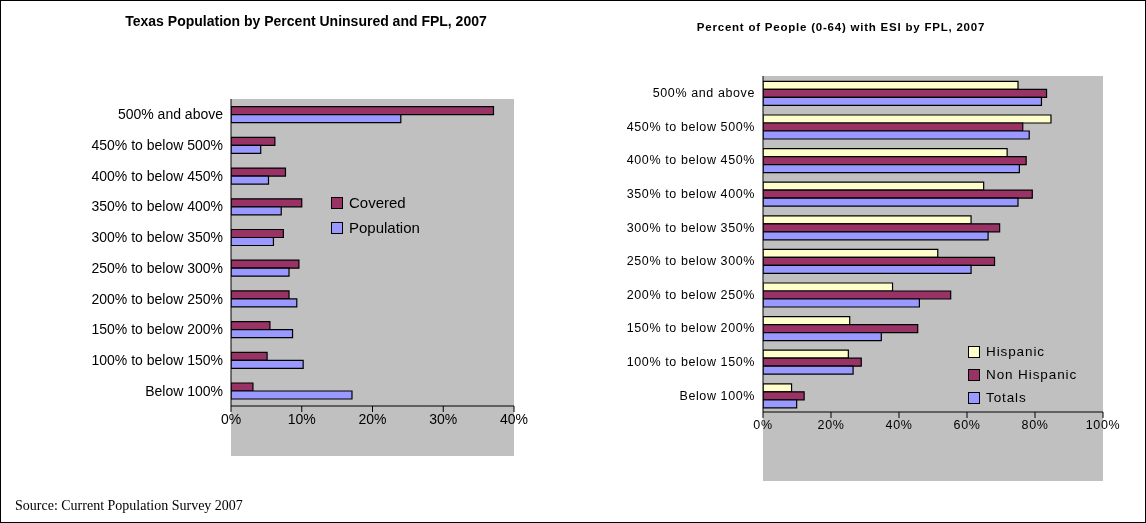 The image size is (1146, 523). What do you see at coordinates (1035, 424) in the screenshot?
I see `x-tick-label: 80%` at bounding box center [1035, 424].